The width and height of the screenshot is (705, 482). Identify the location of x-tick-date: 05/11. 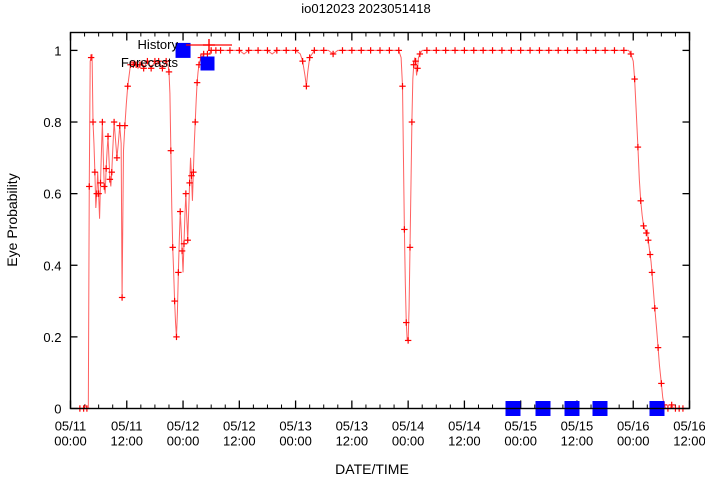
(71, 426).